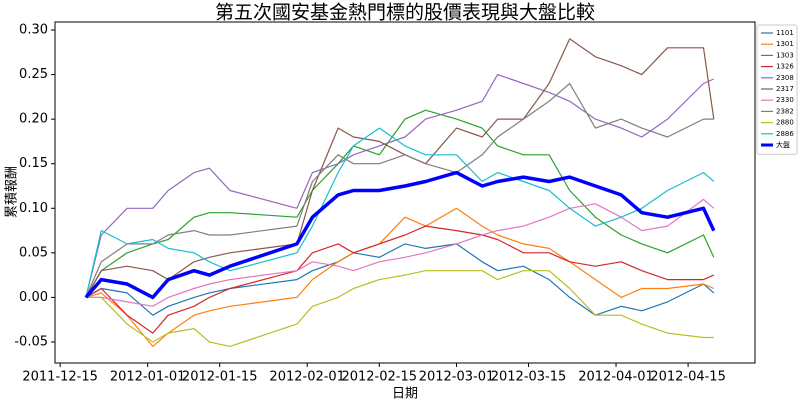 This screenshot has height=403, width=800. I want to click on legend-box, so click(777, 89).